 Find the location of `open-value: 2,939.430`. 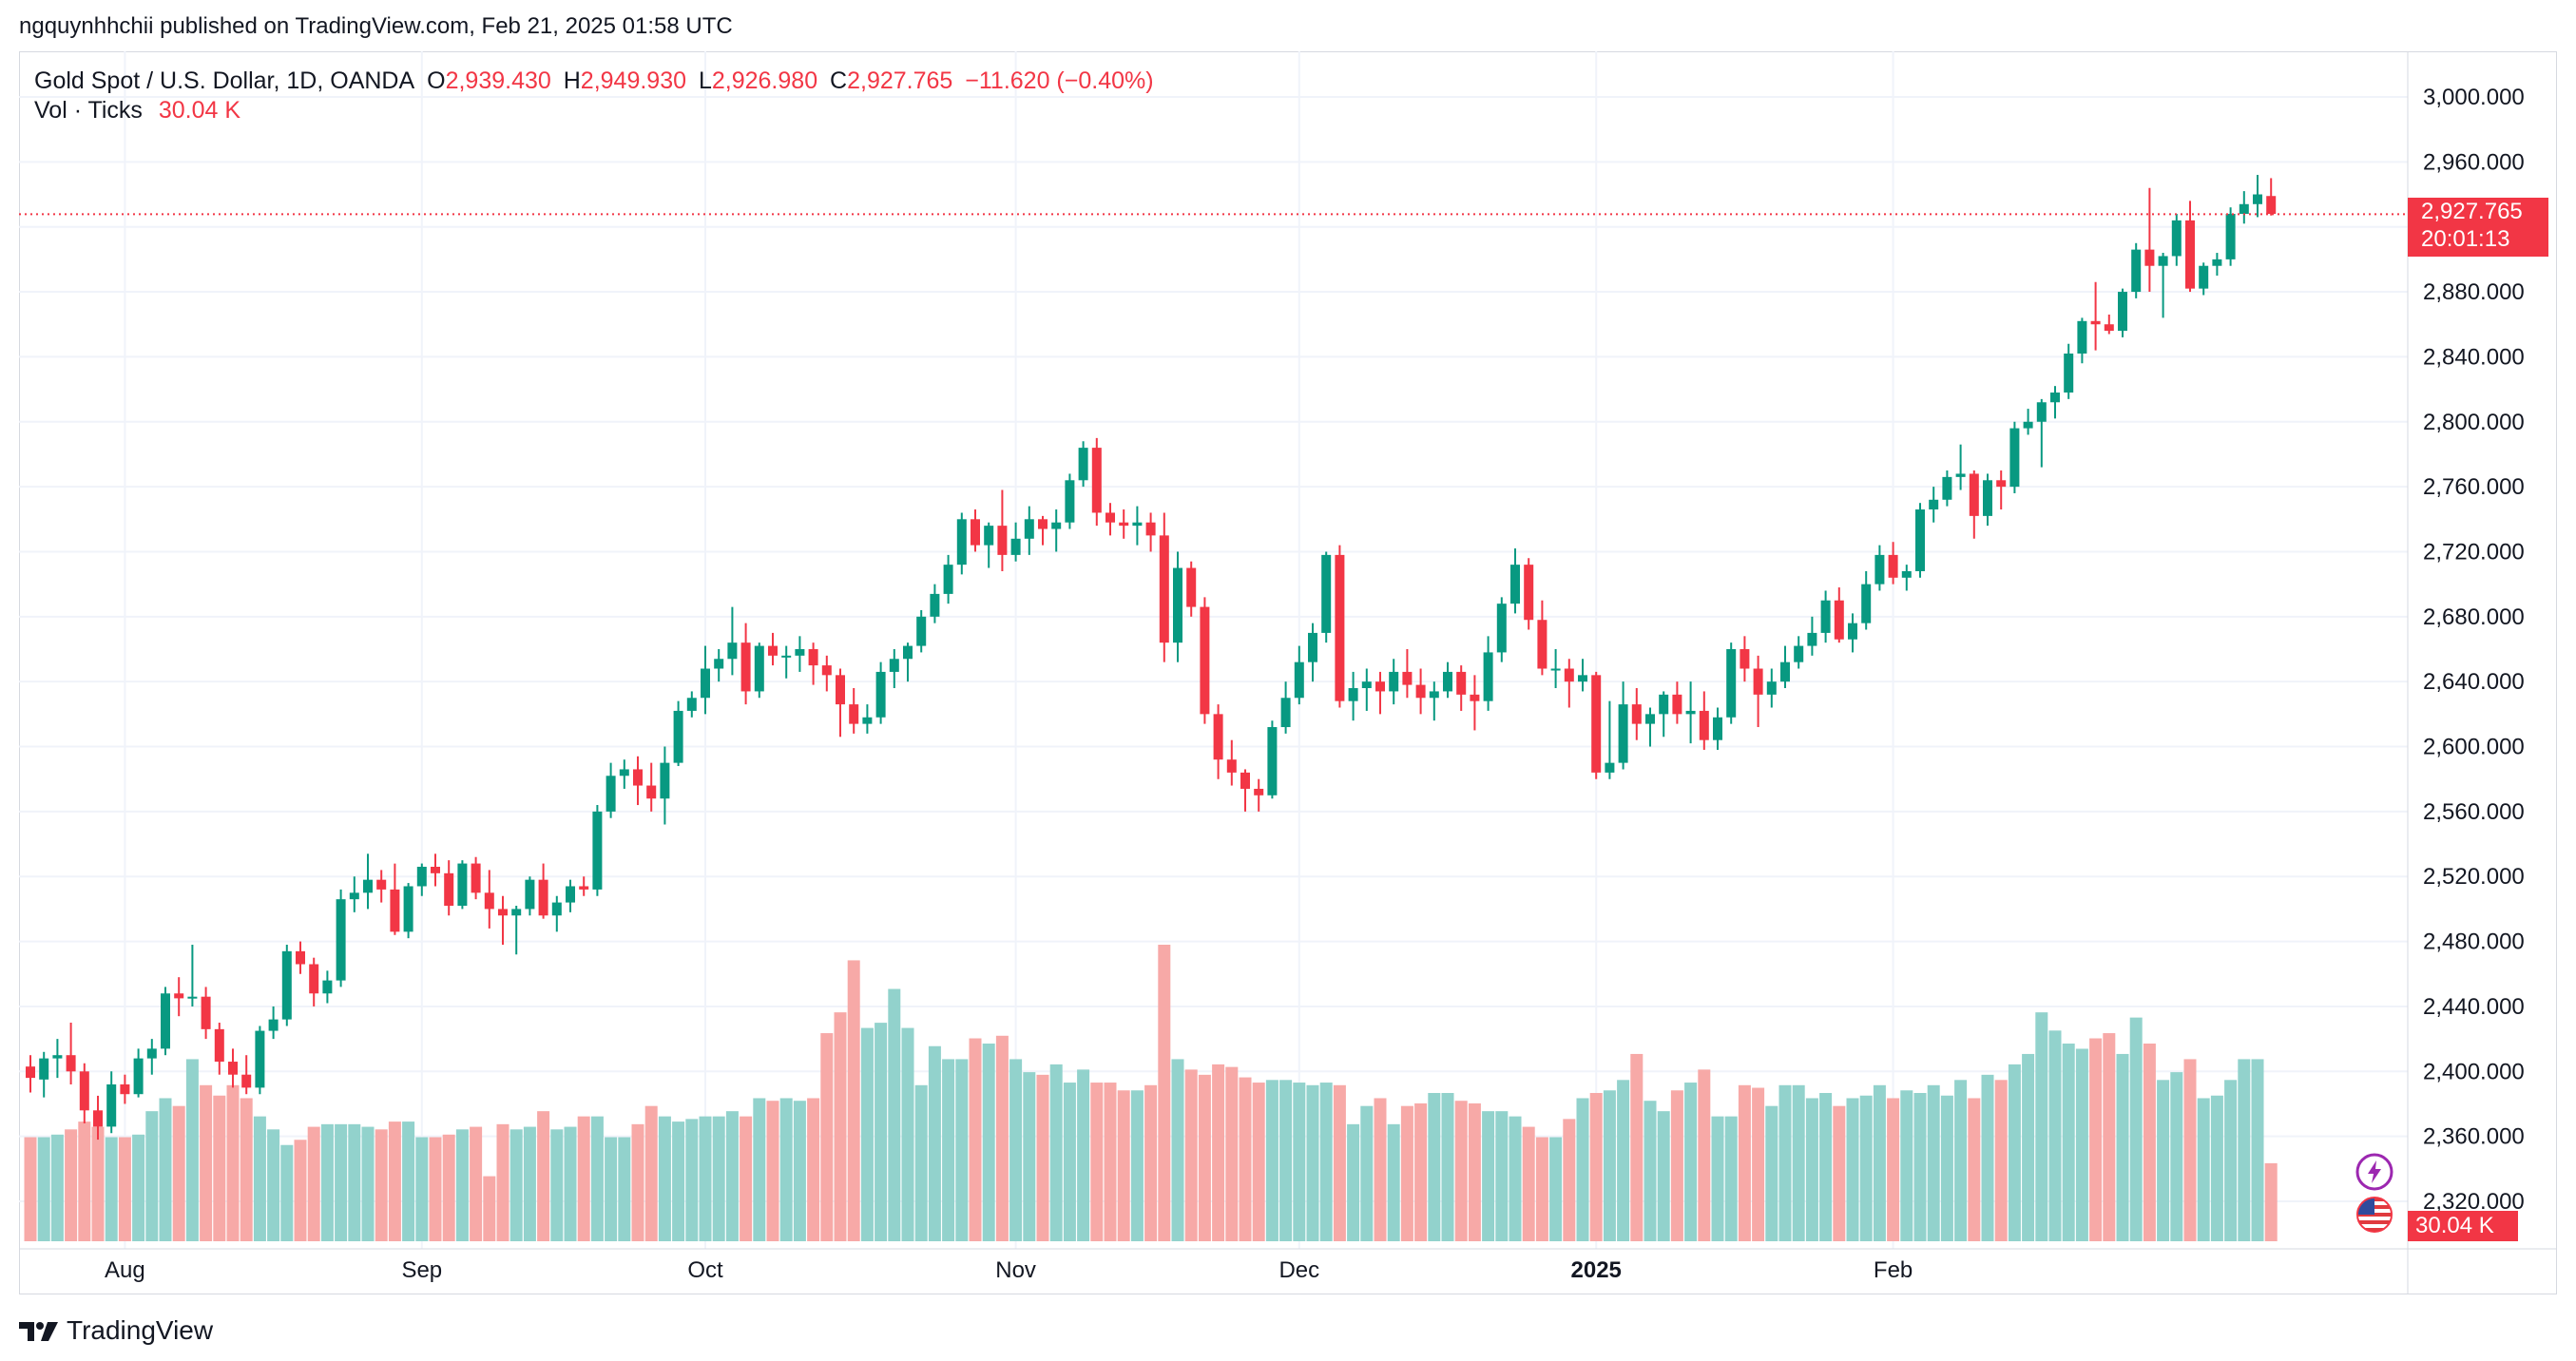

open-value: 2,939.430 is located at coordinates (498, 80).